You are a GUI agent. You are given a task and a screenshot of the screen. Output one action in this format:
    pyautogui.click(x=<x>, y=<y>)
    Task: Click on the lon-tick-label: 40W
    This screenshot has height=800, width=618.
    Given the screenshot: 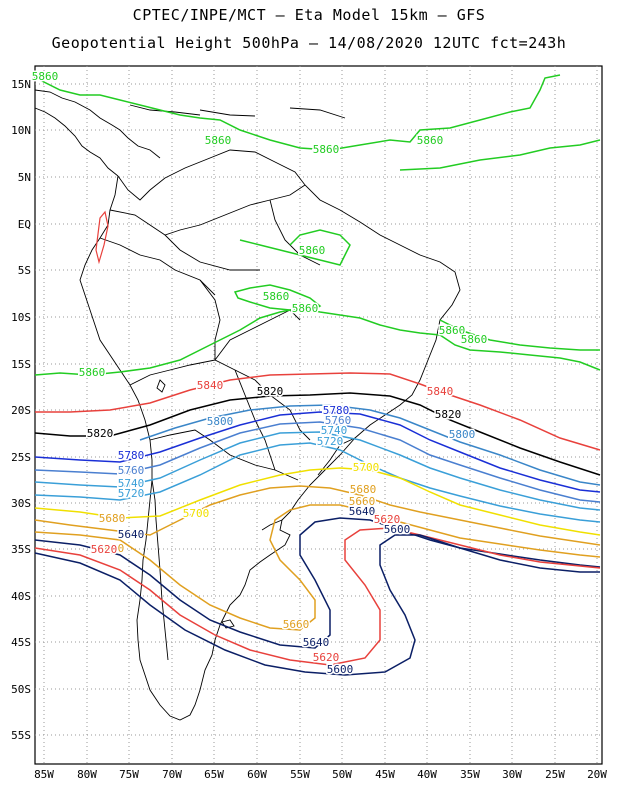 What is the action you would take?
    pyautogui.click(x=427, y=774)
    